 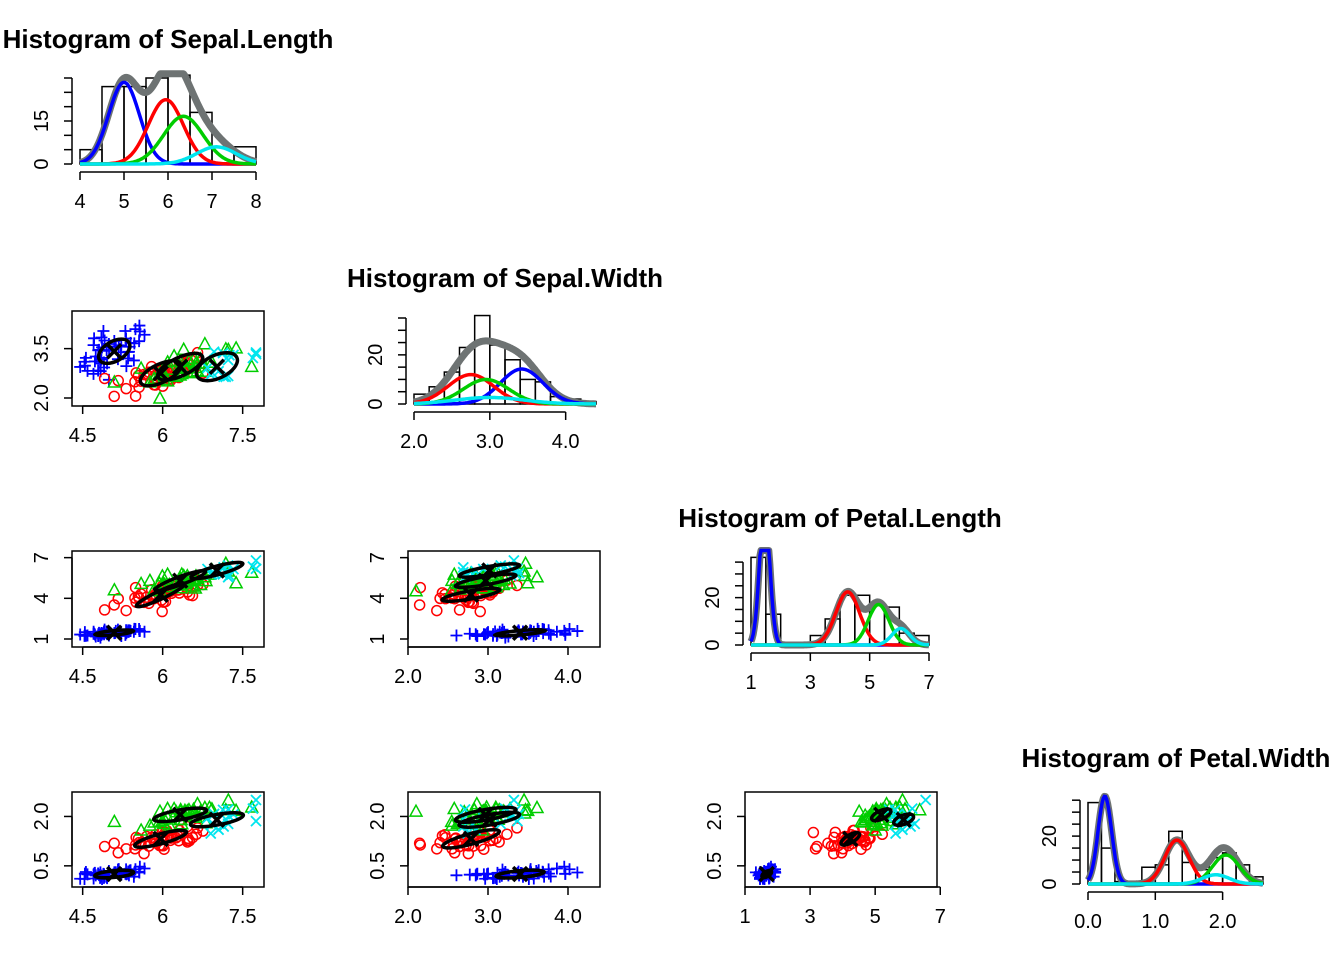 I want to click on x-tick-label: 3.0, so click(x=488, y=677).